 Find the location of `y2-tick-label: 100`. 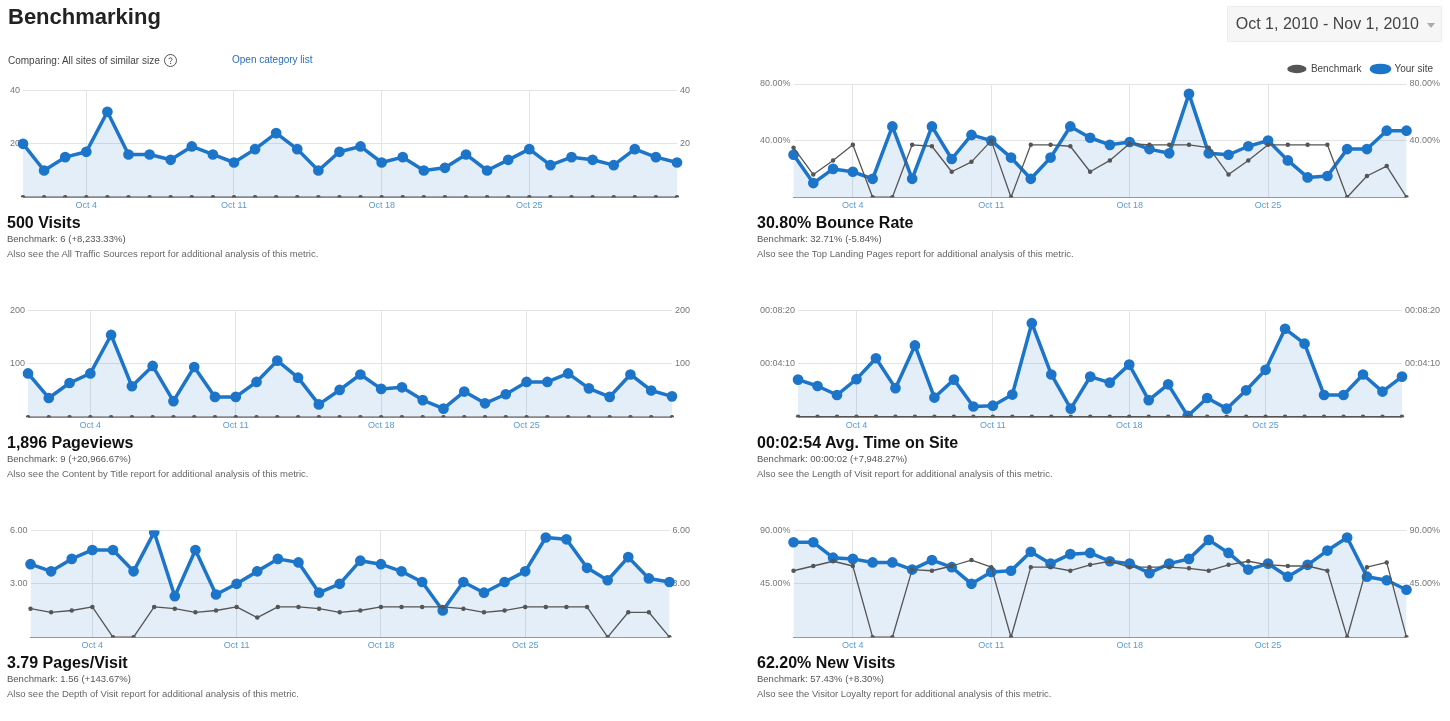

y2-tick-label: 100 is located at coordinates (682, 363).